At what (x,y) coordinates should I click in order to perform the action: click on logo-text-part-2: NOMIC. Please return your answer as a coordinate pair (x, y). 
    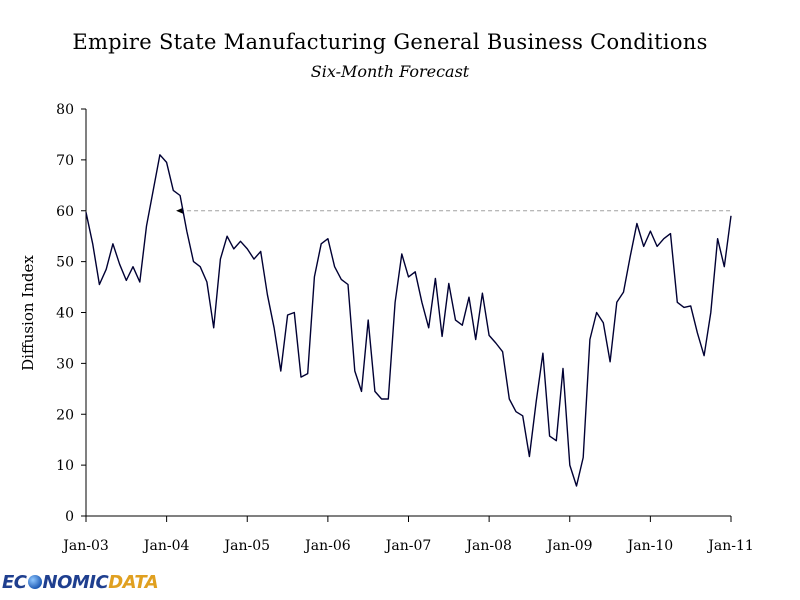
    Looking at the image, I should click on (75, 582).